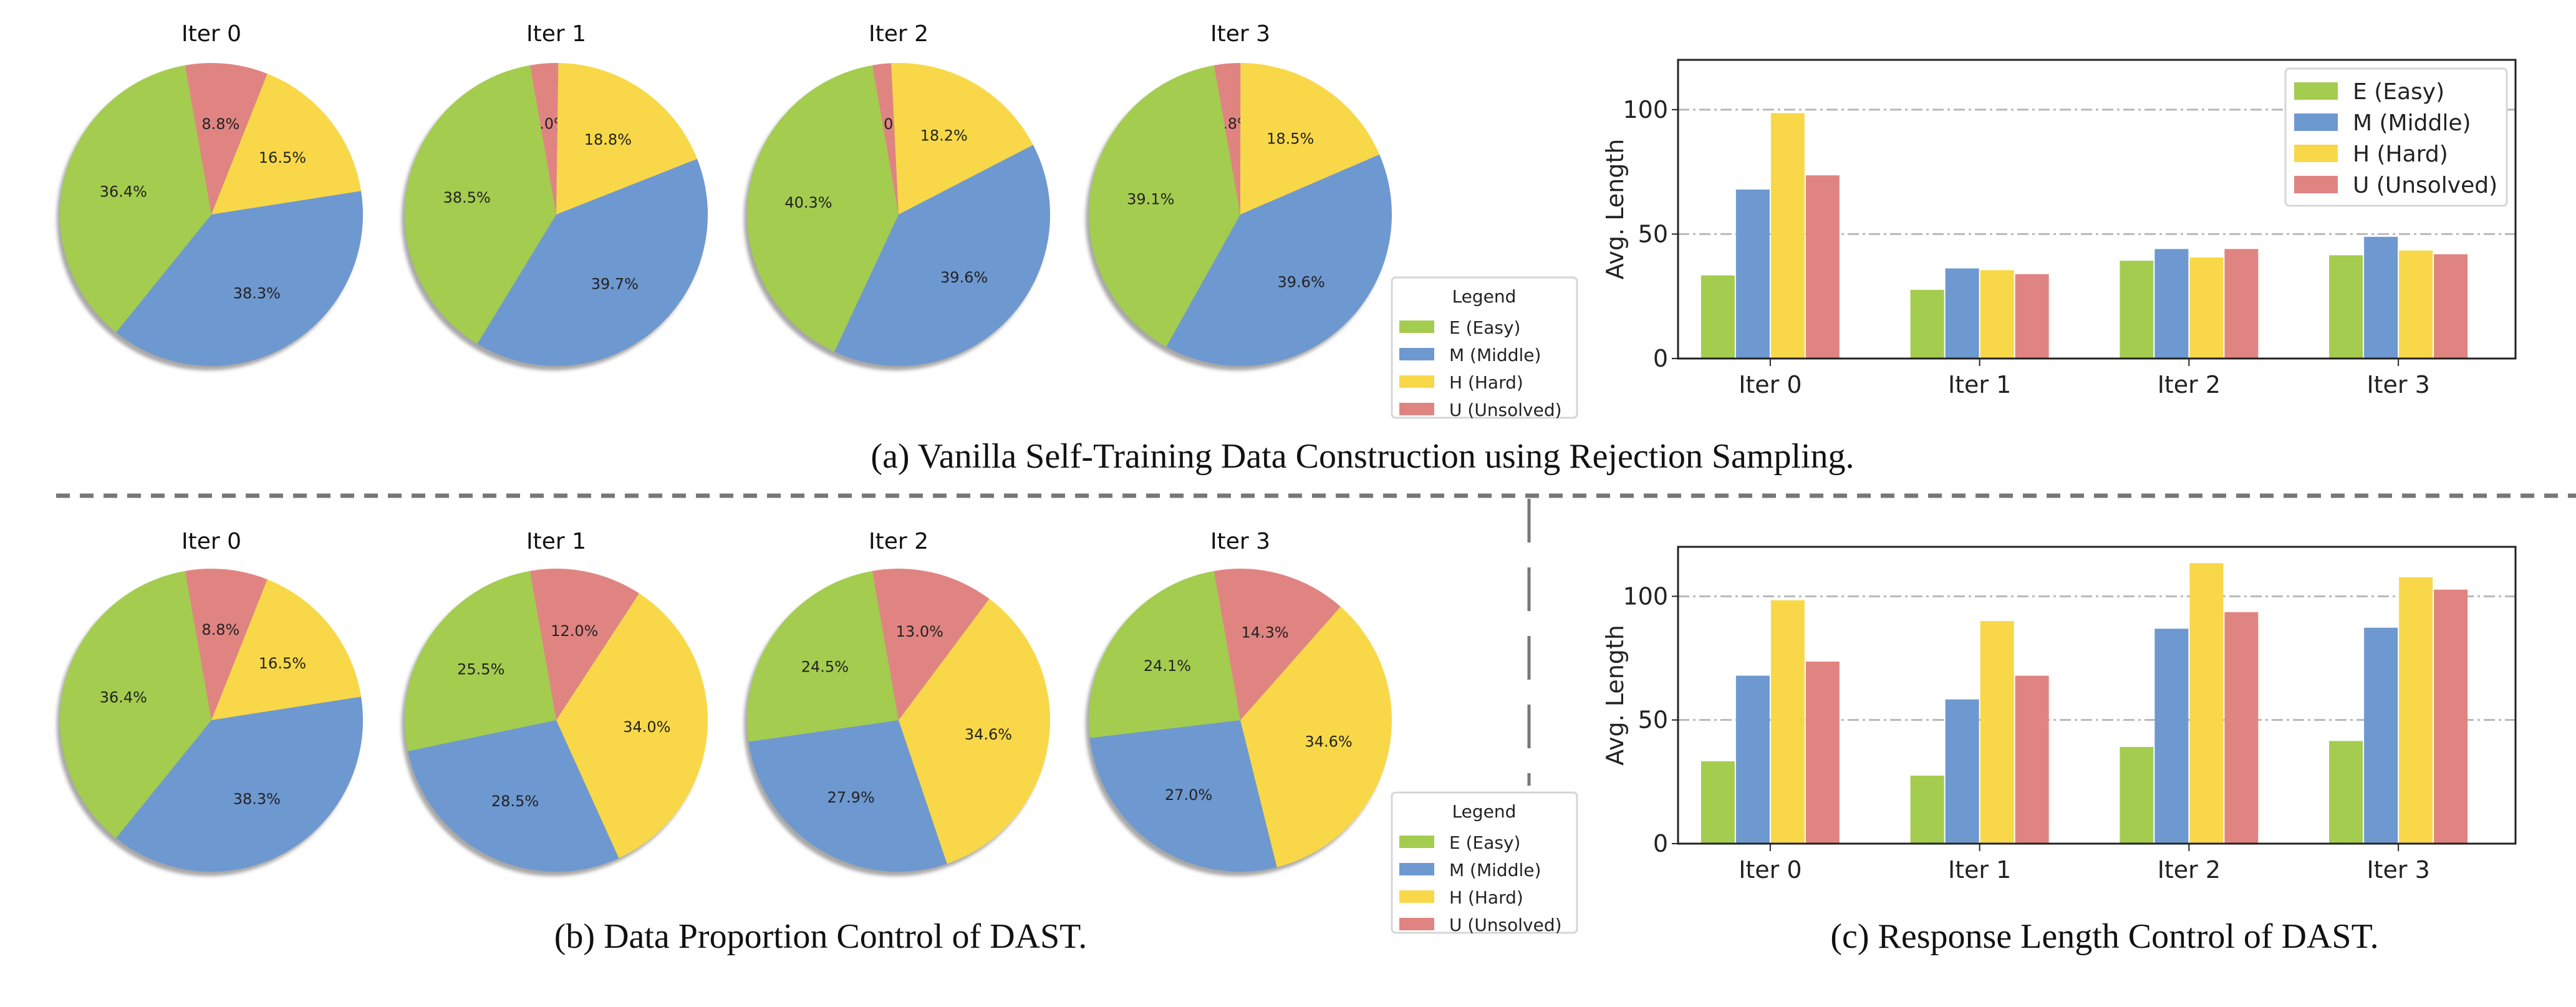 This screenshot has height=1007, width=2576. Describe the element at coordinates (220, 124) in the screenshot. I see `pie-slice-label: 8.8%` at that location.